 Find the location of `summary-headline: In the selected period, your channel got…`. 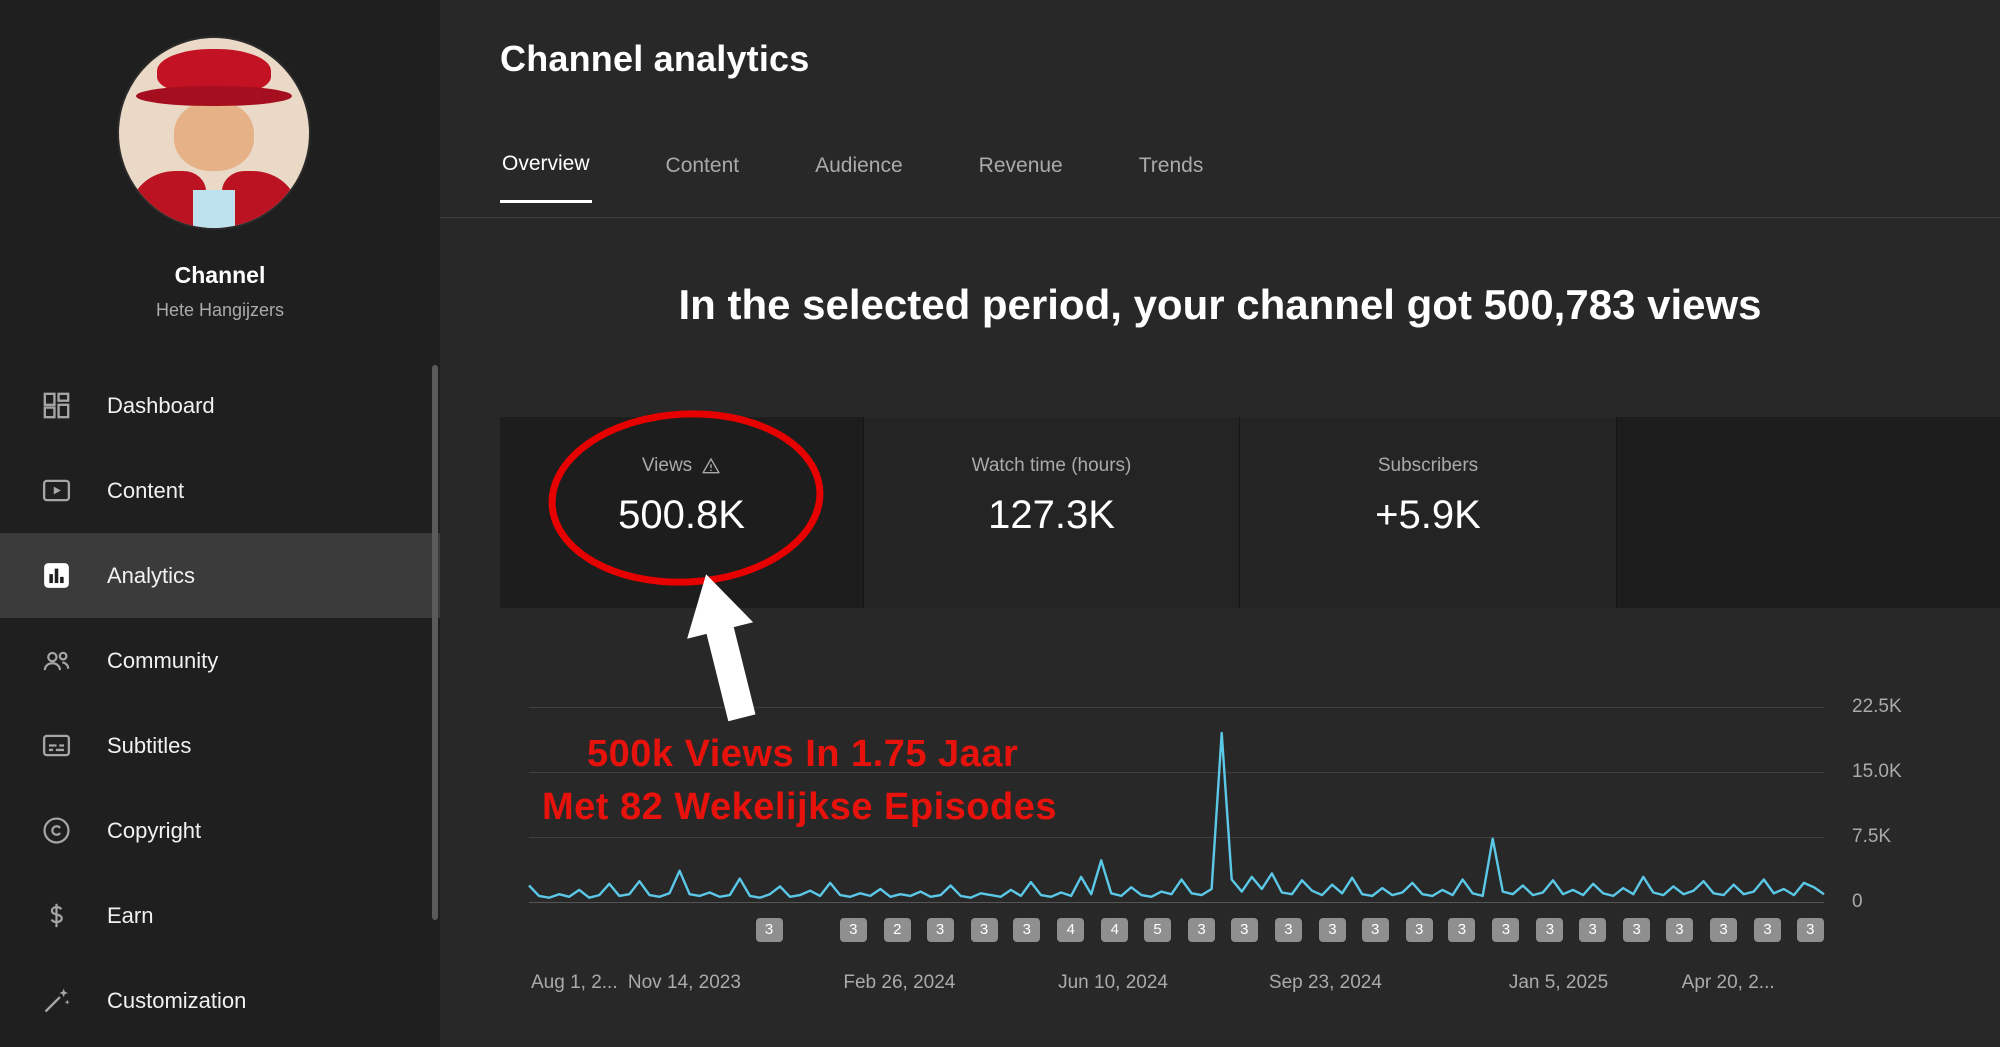

summary-headline: In the selected period, your channel got… is located at coordinates (1220, 304).